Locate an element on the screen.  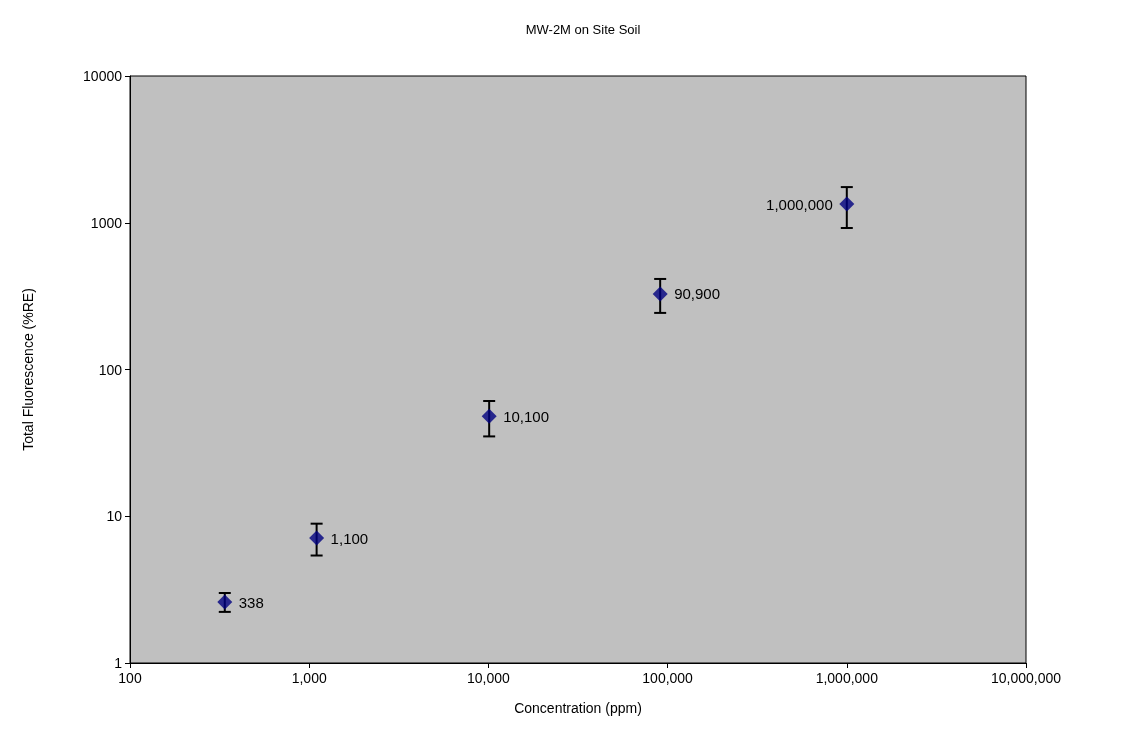
x-tick-label: 10,000,000 is located at coordinates (1026, 678).